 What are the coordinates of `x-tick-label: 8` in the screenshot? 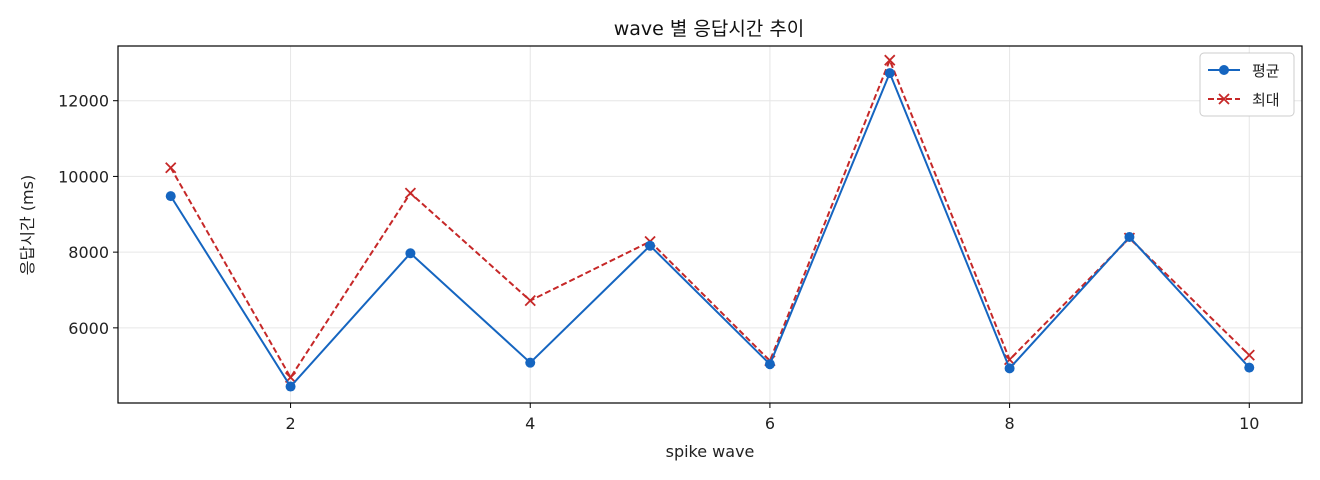 It's located at (1010, 423).